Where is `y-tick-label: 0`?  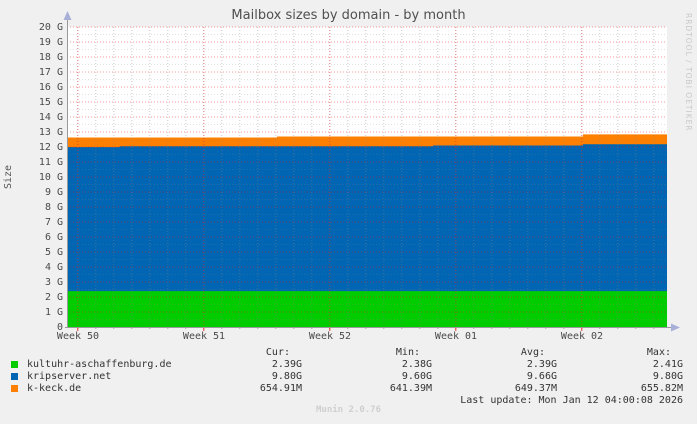
y-tick-label: 0 is located at coordinates (59, 327).